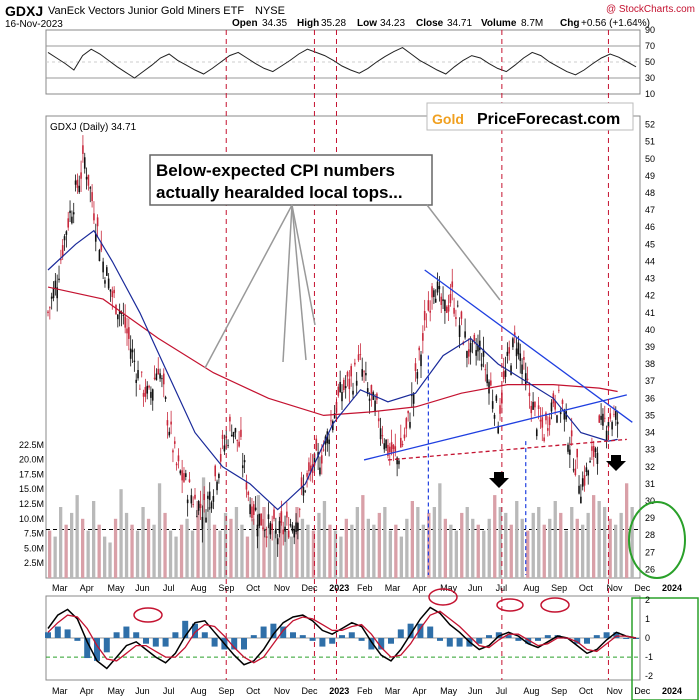 Image resolution: width=700 pixels, height=700 pixels. I want to click on rsi-tick-label: 90, so click(650, 30).